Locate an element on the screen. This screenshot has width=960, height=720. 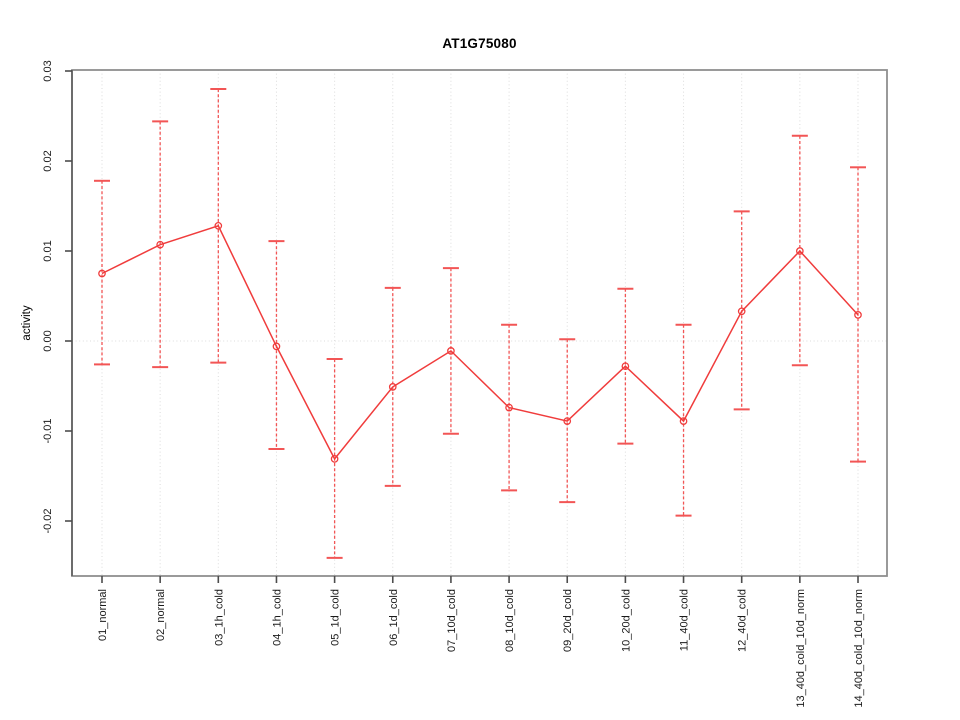
x-tick-label: 01_normal is located at coordinates (103, 615).